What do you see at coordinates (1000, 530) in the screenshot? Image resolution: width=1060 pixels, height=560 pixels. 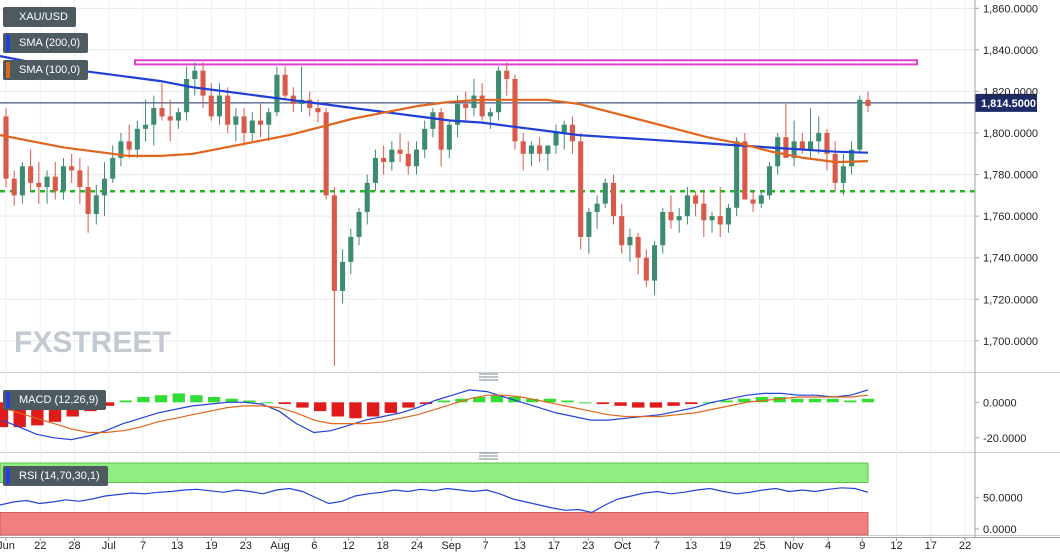 I see `rsi-tick-label: 0.0000` at bounding box center [1000, 530].